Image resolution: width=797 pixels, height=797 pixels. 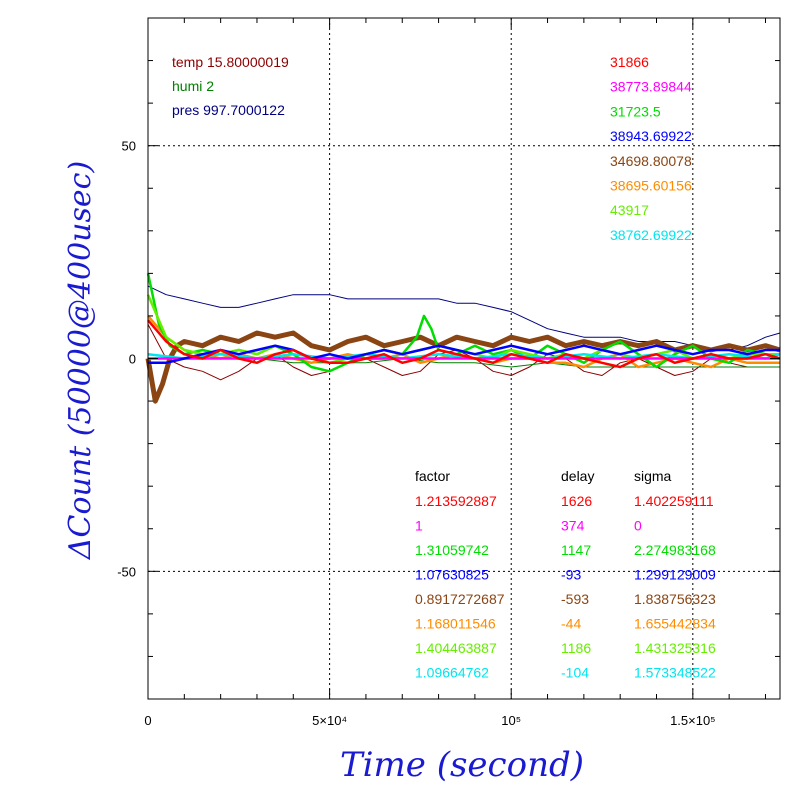 I want to click on env-label: pres 997.7000122, so click(x=228, y=110).